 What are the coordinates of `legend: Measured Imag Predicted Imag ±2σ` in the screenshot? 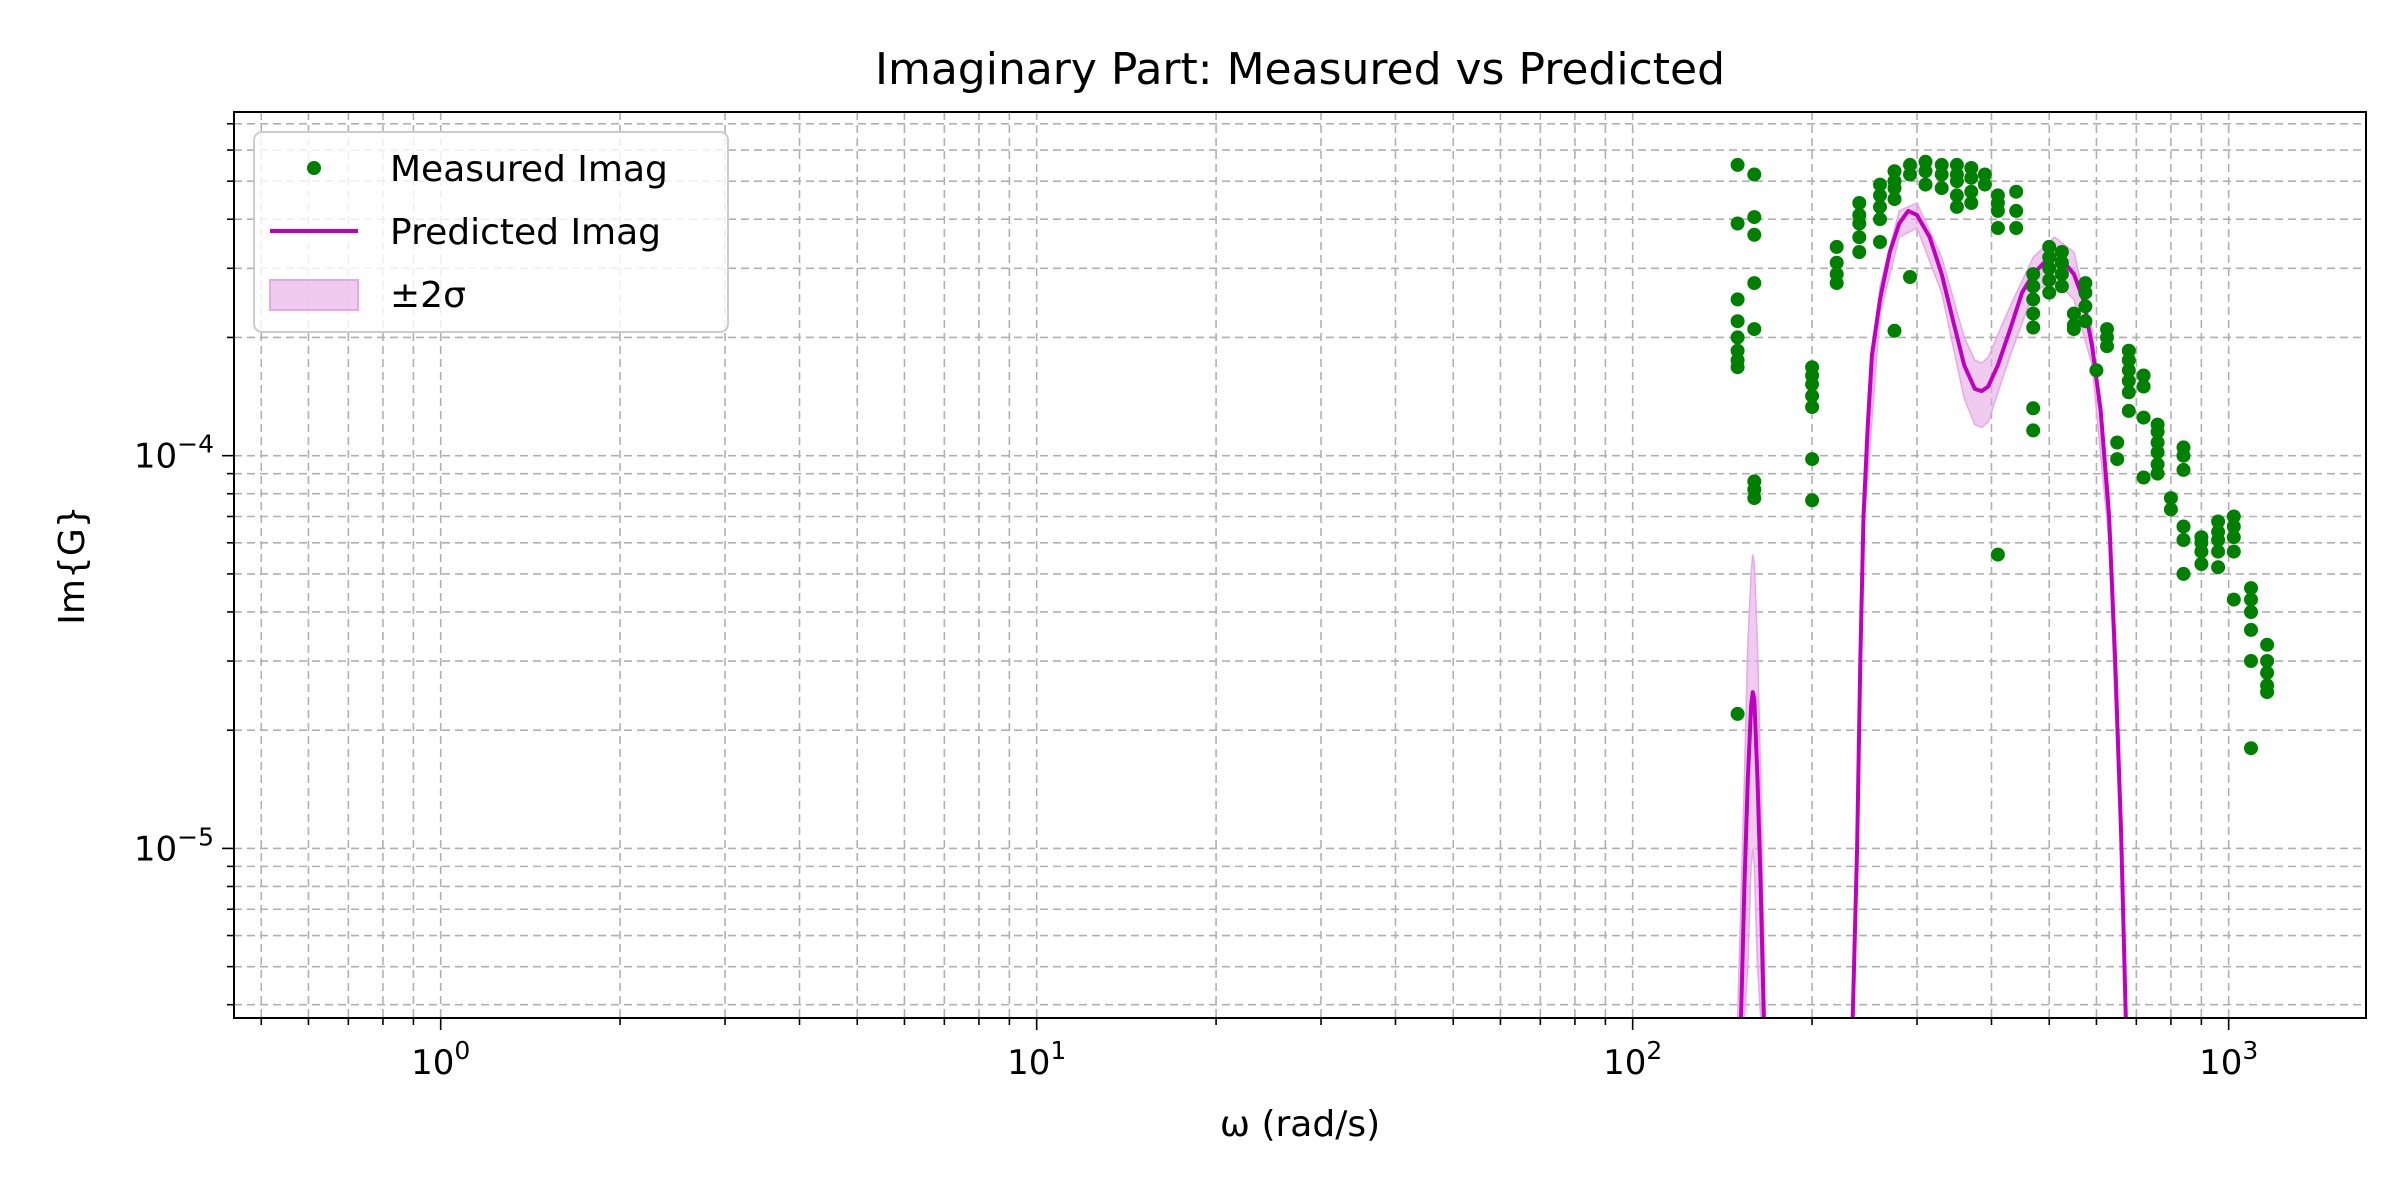 It's located at (491, 232).